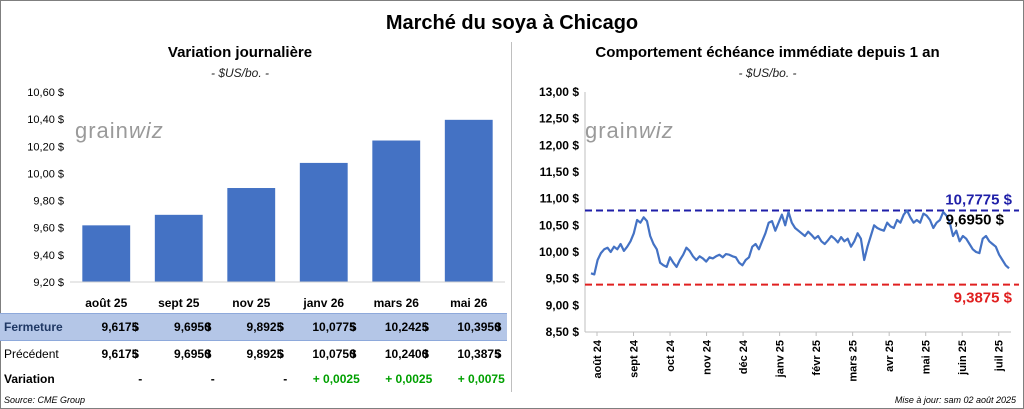 The image size is (1024, 409). I want to click on table-cell-fermeture: 10,2425, so click(406, 327).